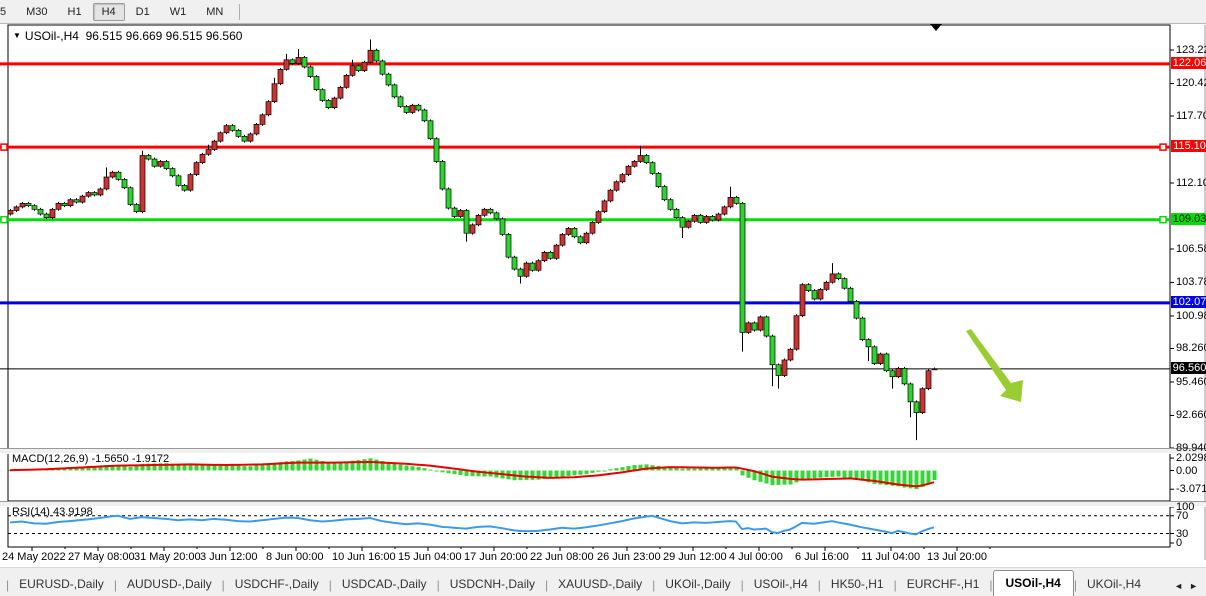 The height and width of the screenshot is (596, 1206). I want to click on timeframe-button-h1: H1, so click(74, 11).